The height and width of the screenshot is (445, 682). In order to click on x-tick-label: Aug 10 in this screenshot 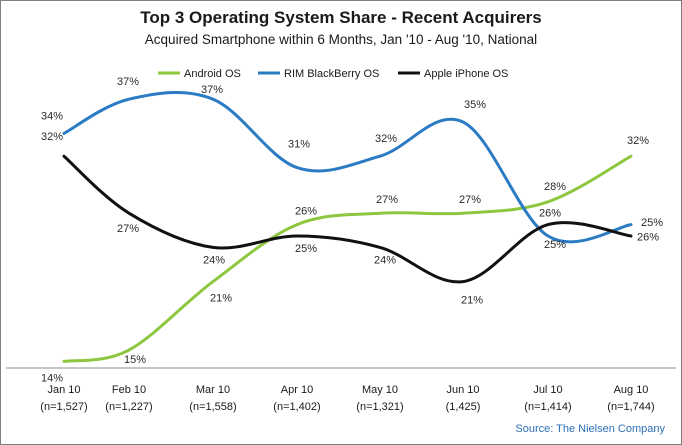, I will do `click(631, 390)`.